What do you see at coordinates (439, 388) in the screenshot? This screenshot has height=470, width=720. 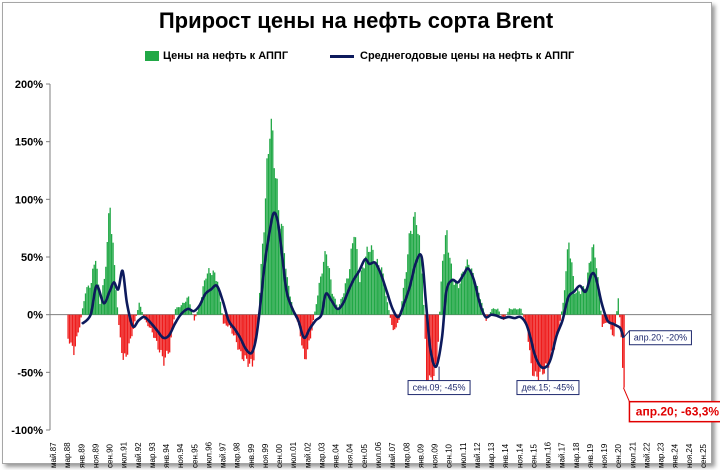 I see `annotation-label: сен.09; -45%` at bounding box center [439, 388].